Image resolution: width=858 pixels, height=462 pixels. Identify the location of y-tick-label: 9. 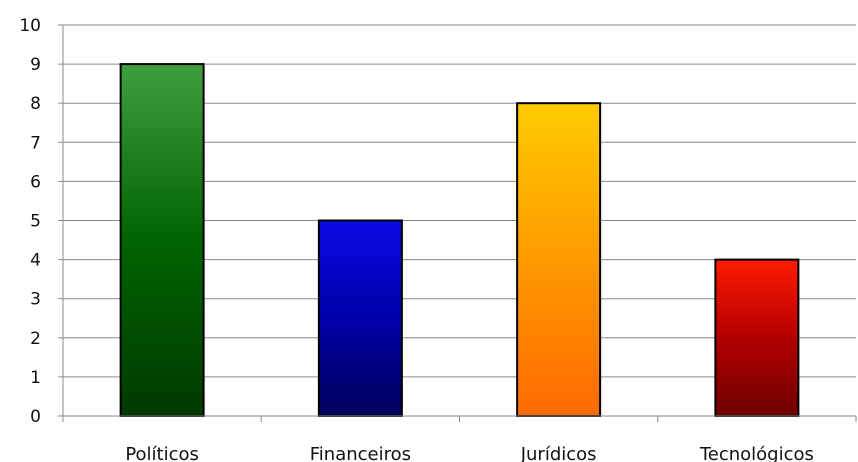
(35, 65).